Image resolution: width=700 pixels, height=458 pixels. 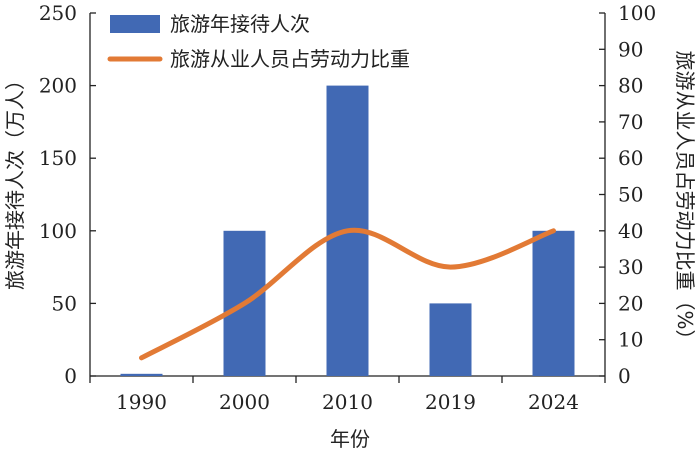 What do you see at coordinates (347, 402) in the screenshot?
I see `x-tick-label: 2010` at bounding box center [347, 402].